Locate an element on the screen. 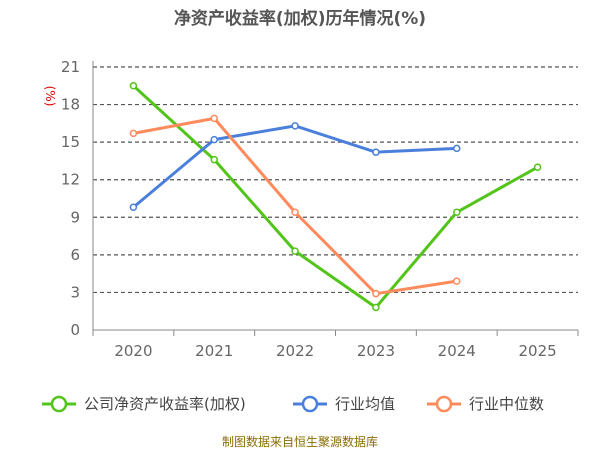  y-tick-labels: 0 3 6 9 12 15 18 21 is located at coordinates (70, 198).